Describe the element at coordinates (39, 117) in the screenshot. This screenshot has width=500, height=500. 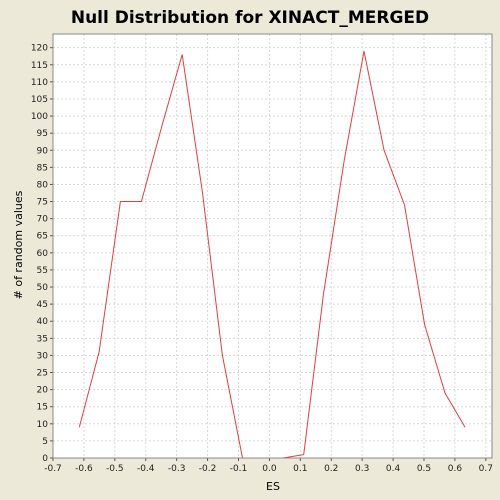
I see `y-tick-label: 100` at that location.